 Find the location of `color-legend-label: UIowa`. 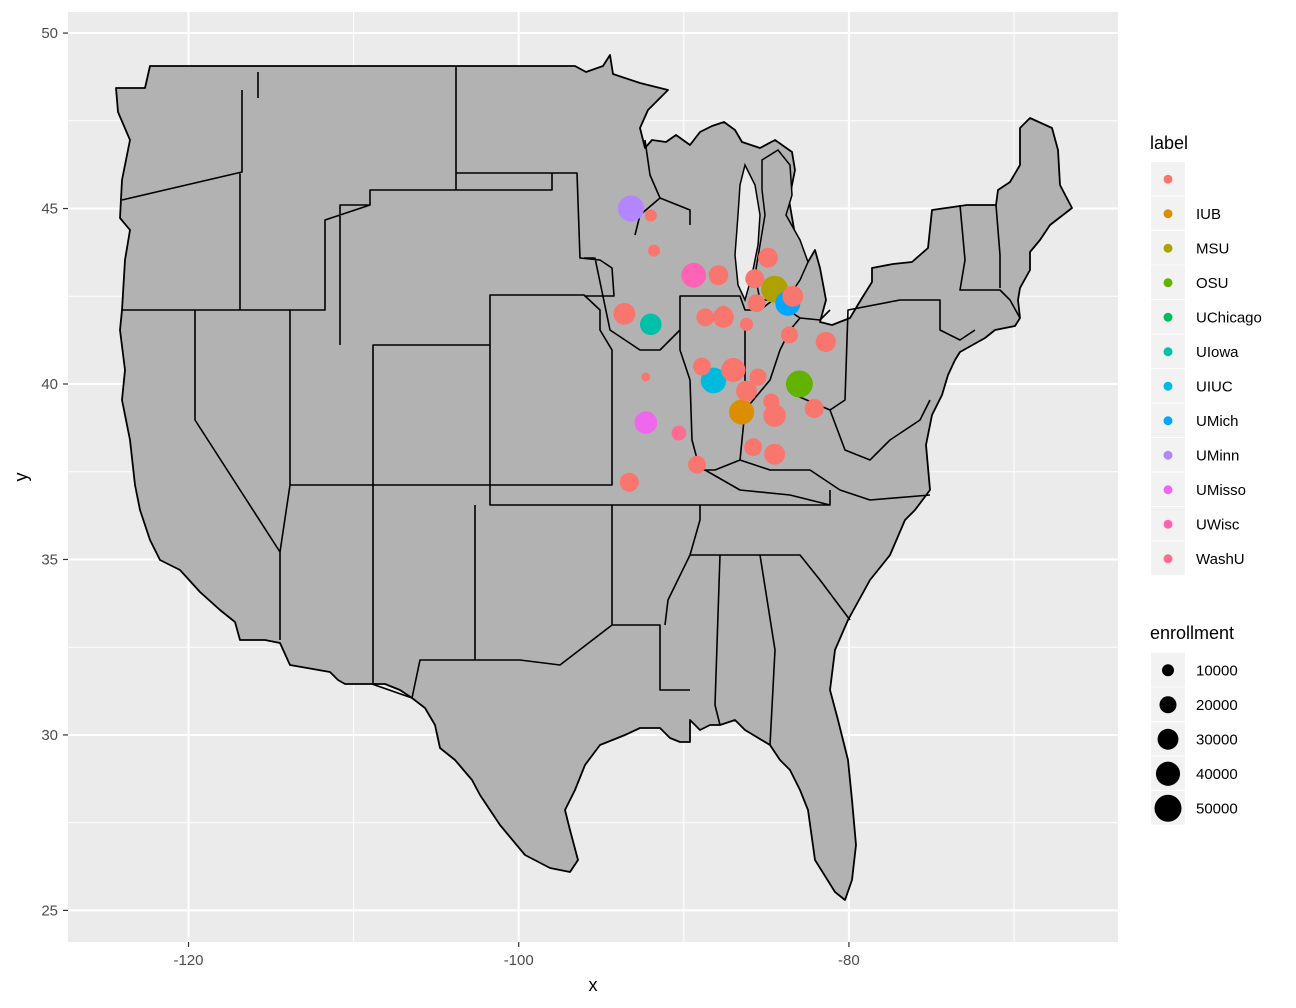

color-legend-label: UIowa is located at coordinates (1217, 352).